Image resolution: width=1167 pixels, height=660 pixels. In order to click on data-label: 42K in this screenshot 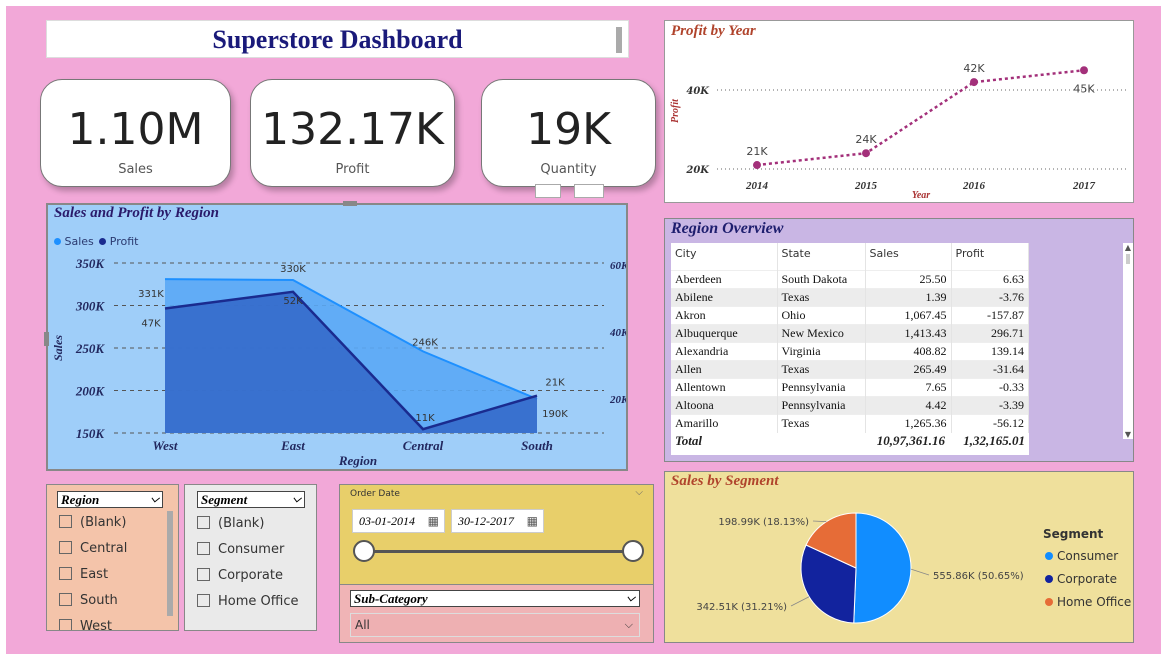, I will do `click(974, 68)`.